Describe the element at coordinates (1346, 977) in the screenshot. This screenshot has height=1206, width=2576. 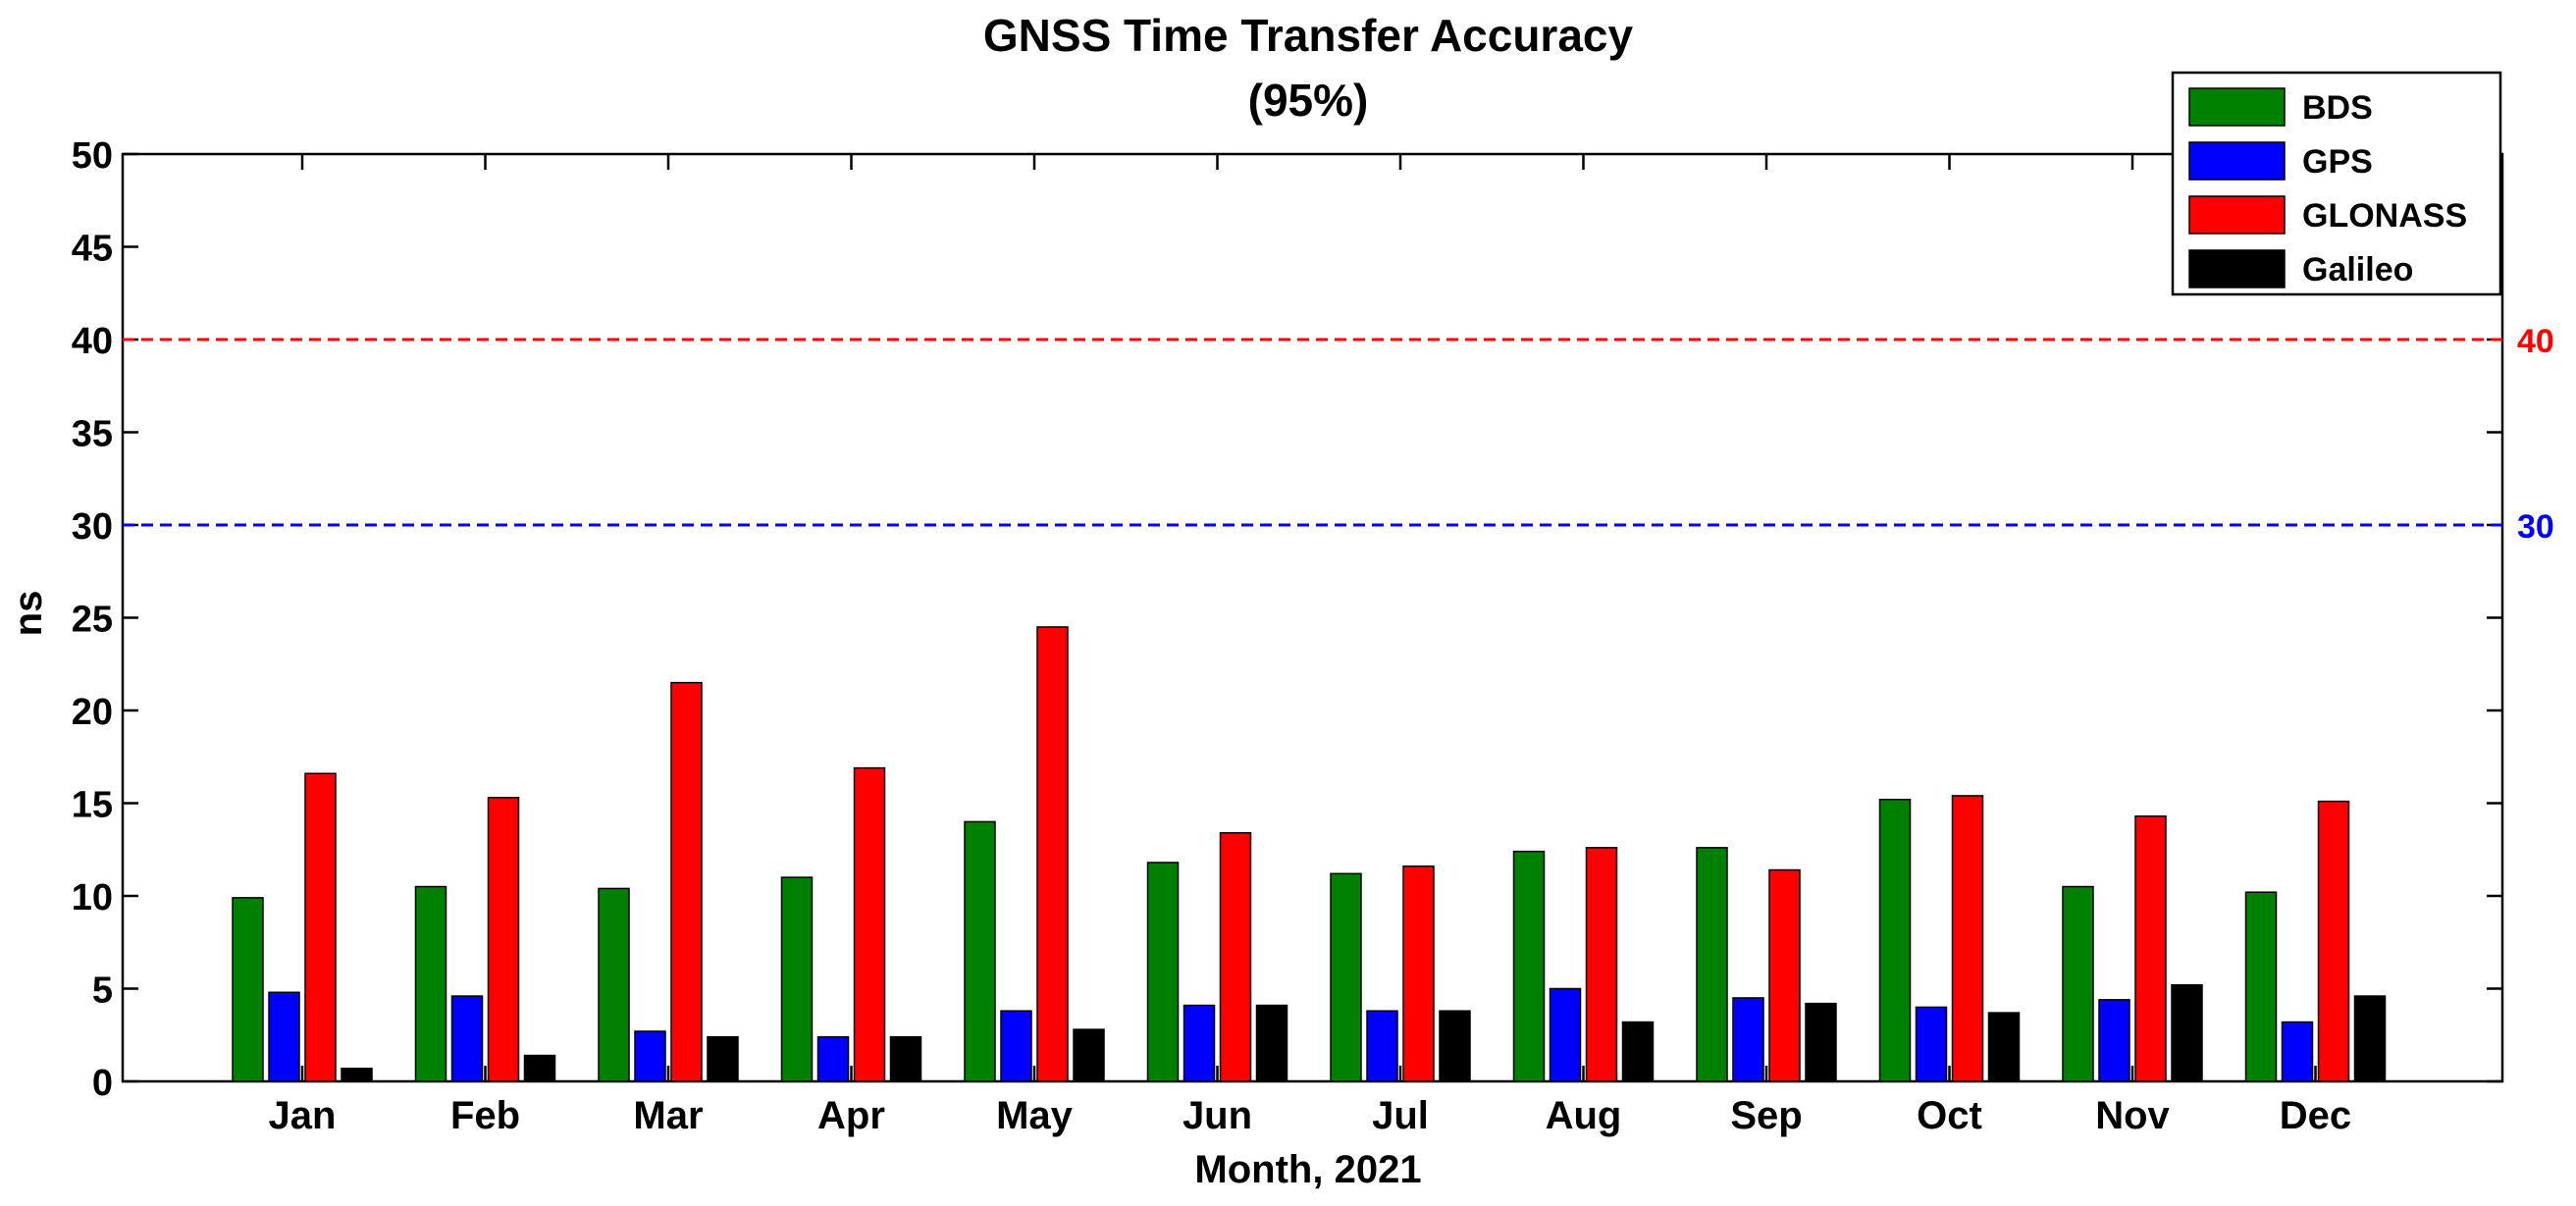
I see `bar-bds-jul` at that location.